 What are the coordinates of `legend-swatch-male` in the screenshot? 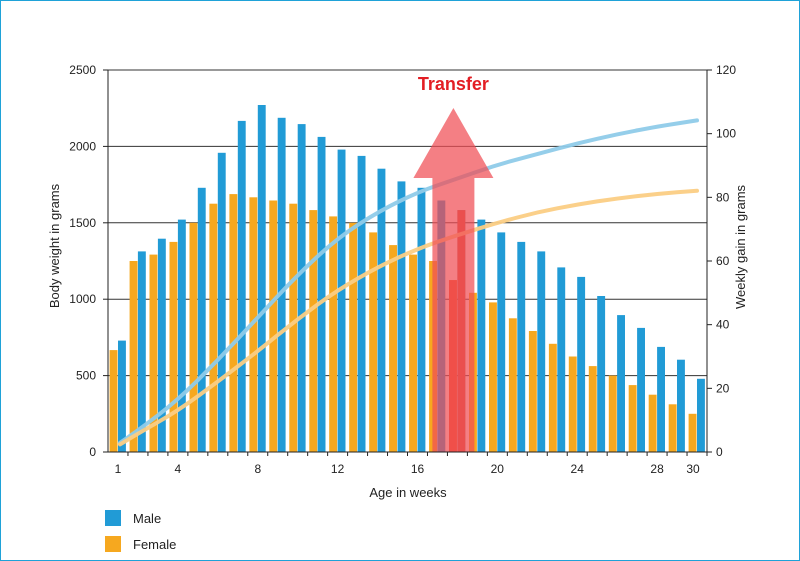 It's located at (113, 518).